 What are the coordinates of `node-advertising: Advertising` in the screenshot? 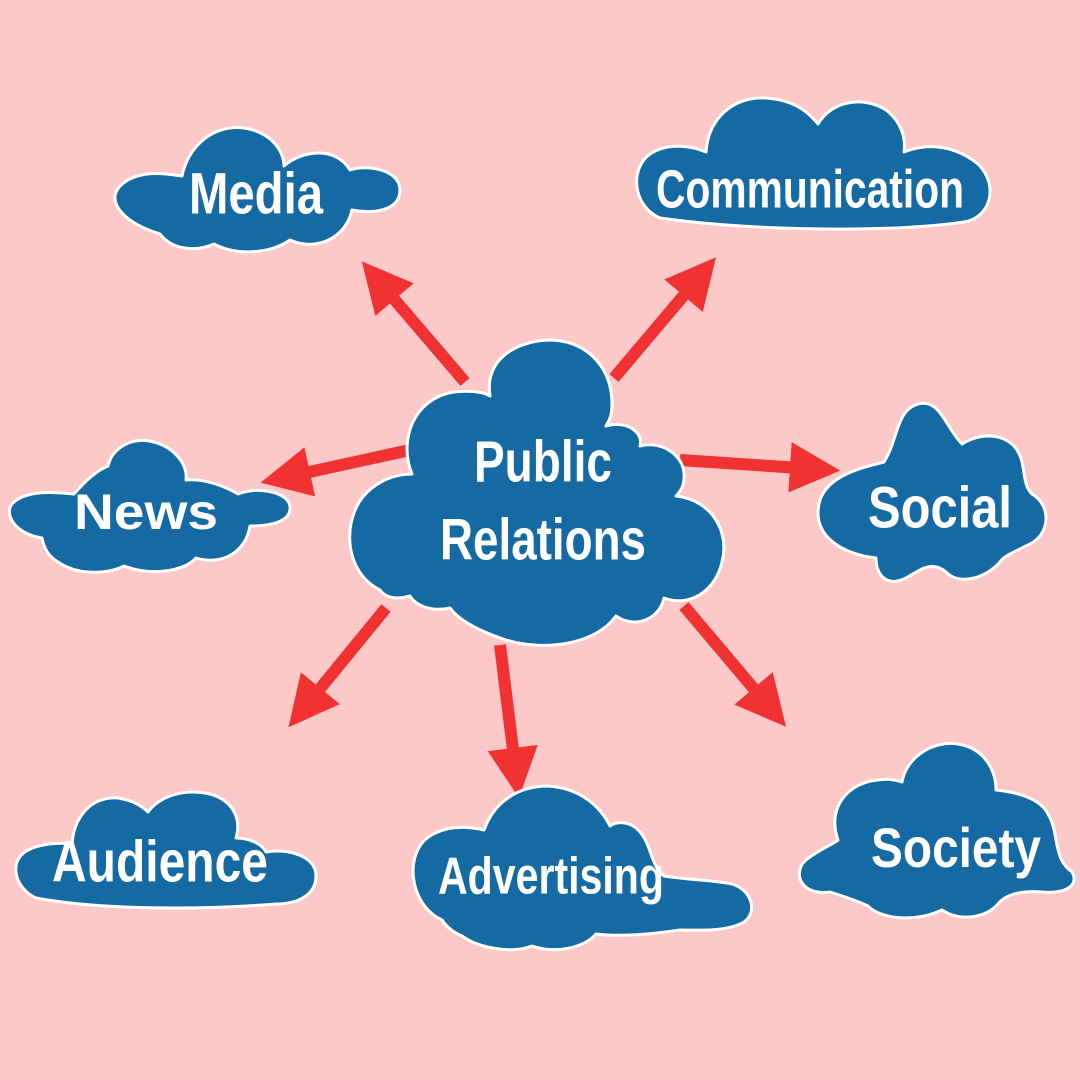 It's located at (582, 868).